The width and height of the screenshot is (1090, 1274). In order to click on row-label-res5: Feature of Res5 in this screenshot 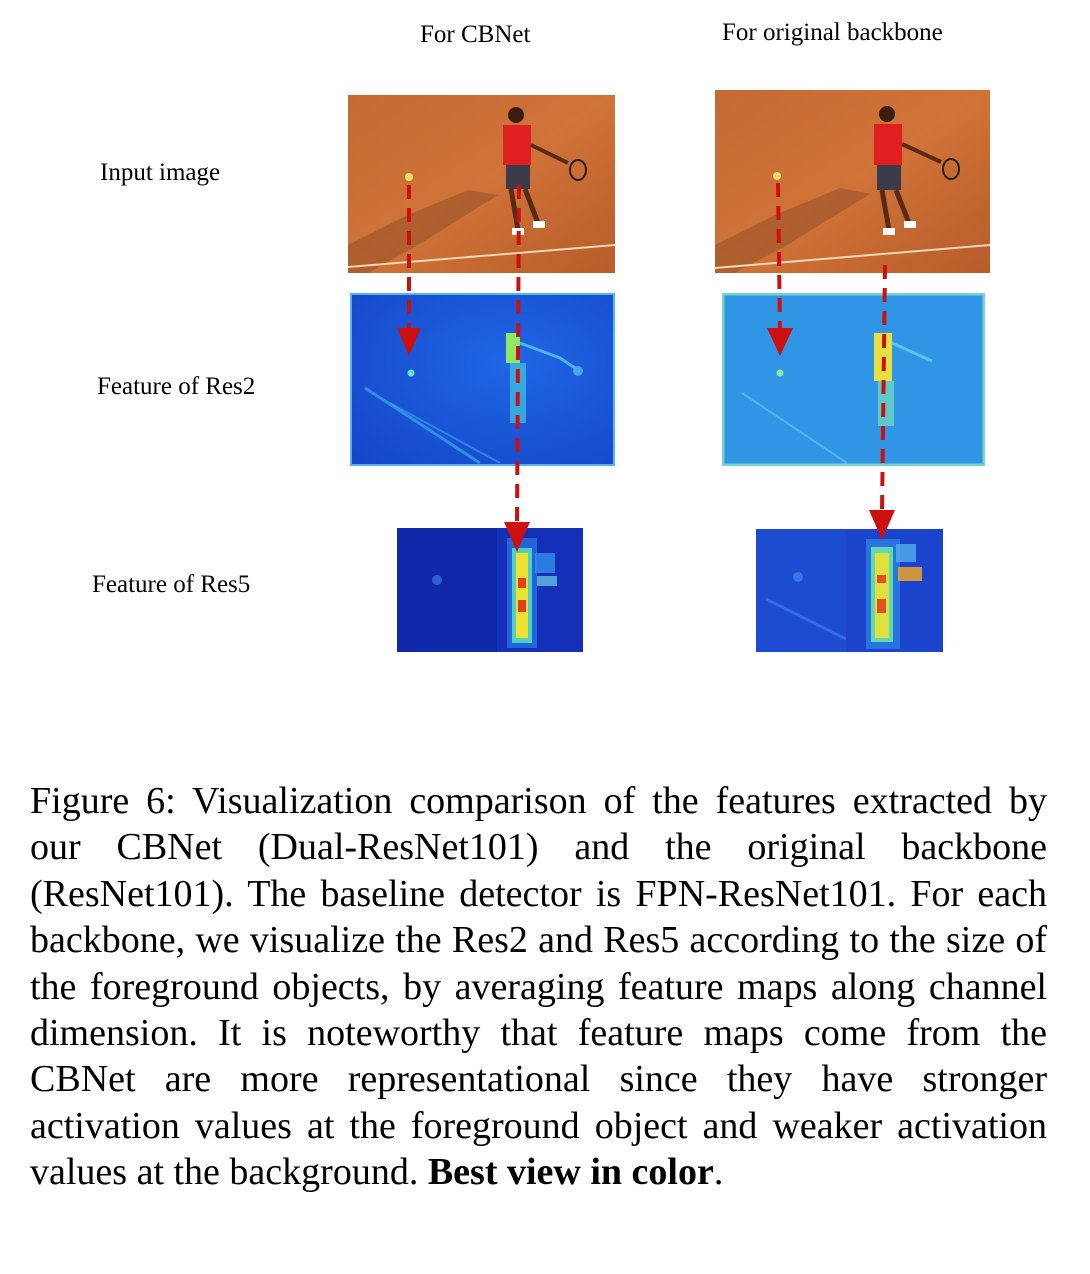, I will do `click(171, 584)`.